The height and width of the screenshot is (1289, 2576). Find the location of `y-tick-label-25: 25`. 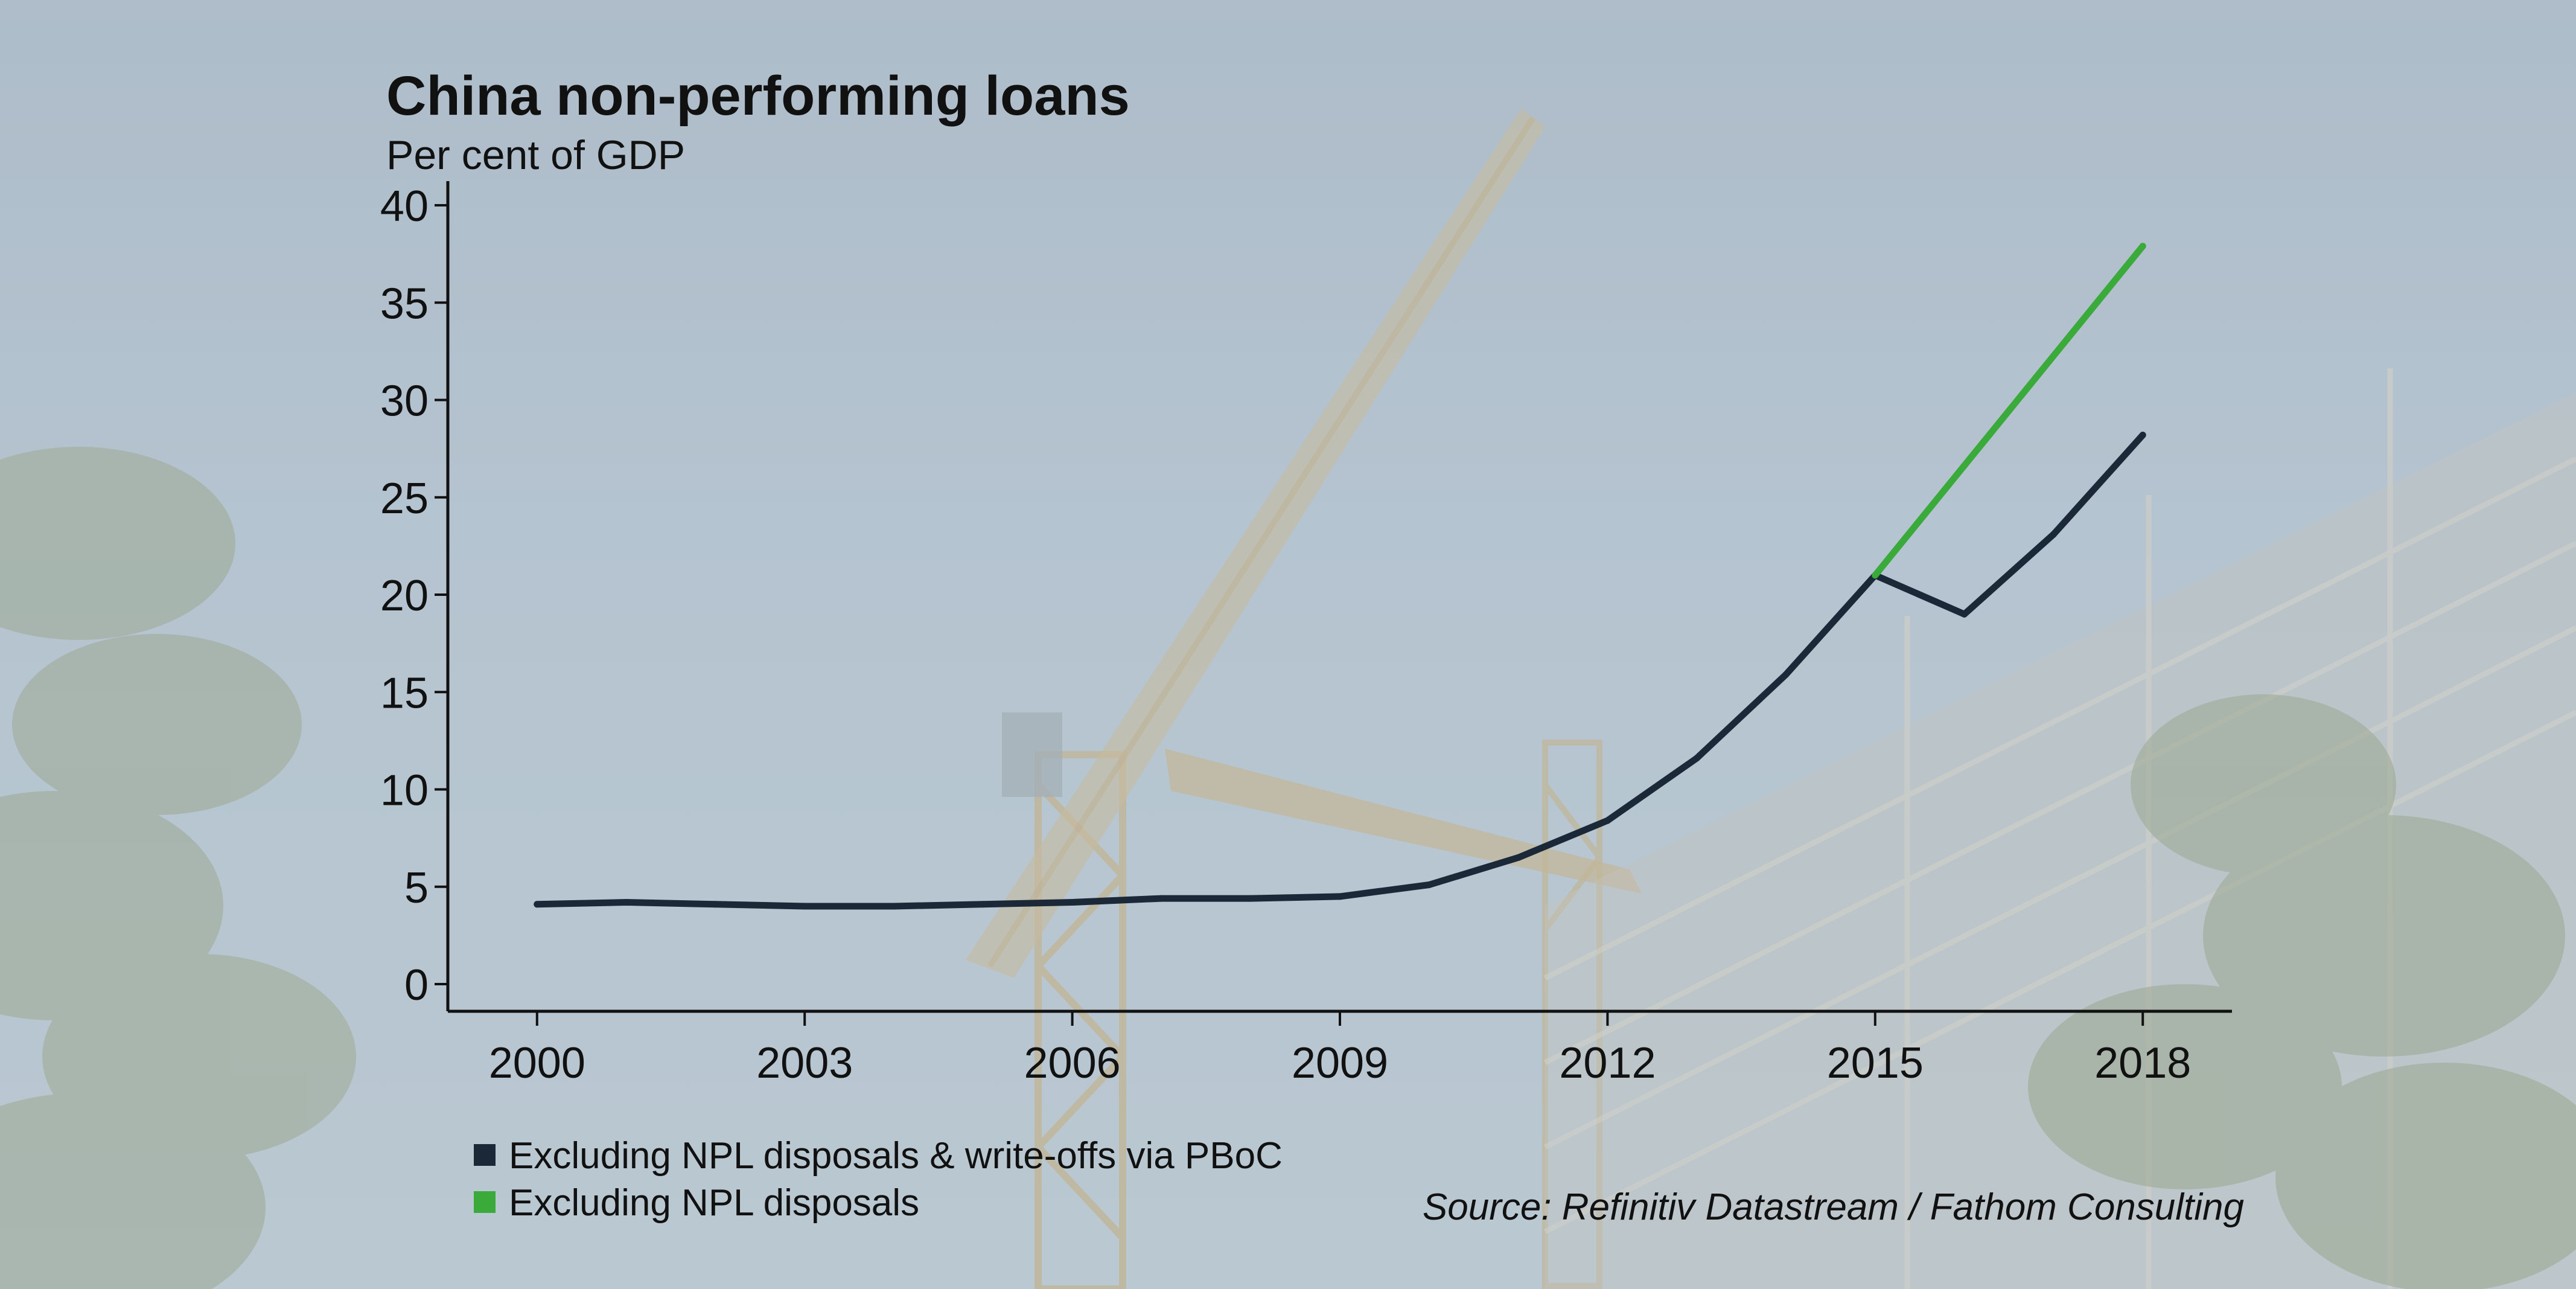

y-tick-label-25: 25 is located at coordinates (404, 499).